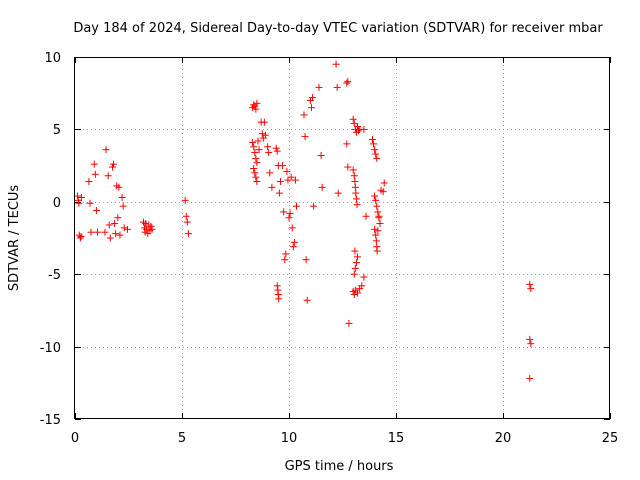 The width and height of the screenshot is (640, 480). I want to click on x-tick-label: 25, so click(610, 438).